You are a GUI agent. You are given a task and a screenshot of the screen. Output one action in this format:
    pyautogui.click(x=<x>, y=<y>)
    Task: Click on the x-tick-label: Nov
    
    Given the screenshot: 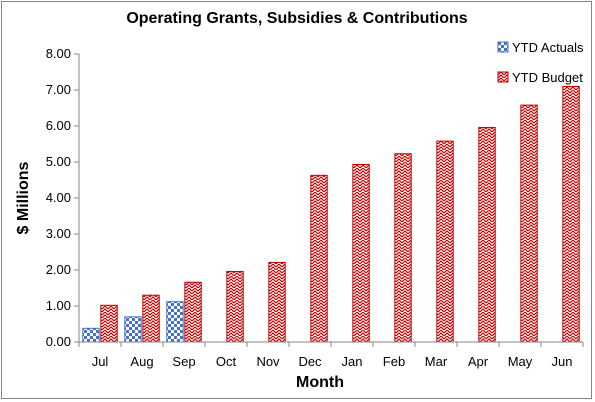 What is the action you would take?
    pyautogui.click(x=268, y=361)
    